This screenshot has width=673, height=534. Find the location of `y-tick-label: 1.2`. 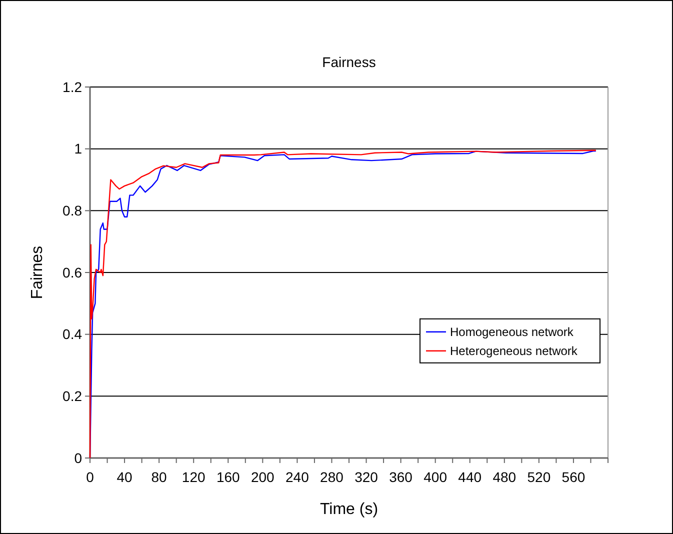

y-tick-label: 1.2 is located at coordinates (72, 86).